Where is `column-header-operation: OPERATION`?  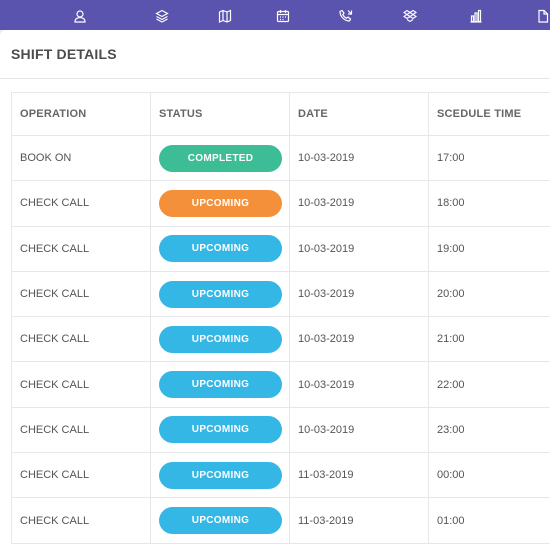
column-header-operation: OPERATION is located at coordinates (81, 114).